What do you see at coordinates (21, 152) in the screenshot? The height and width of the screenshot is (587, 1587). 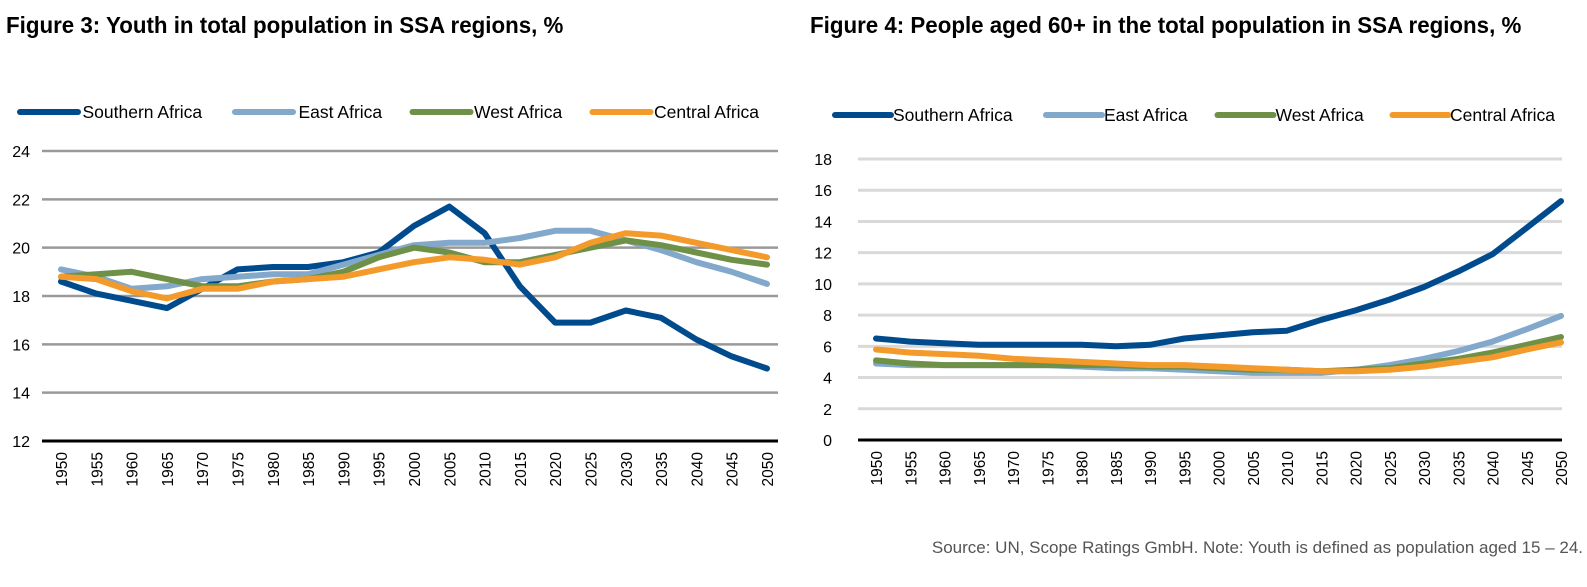 I see `y-tick-label: 24` at bounding box center [21, 152].